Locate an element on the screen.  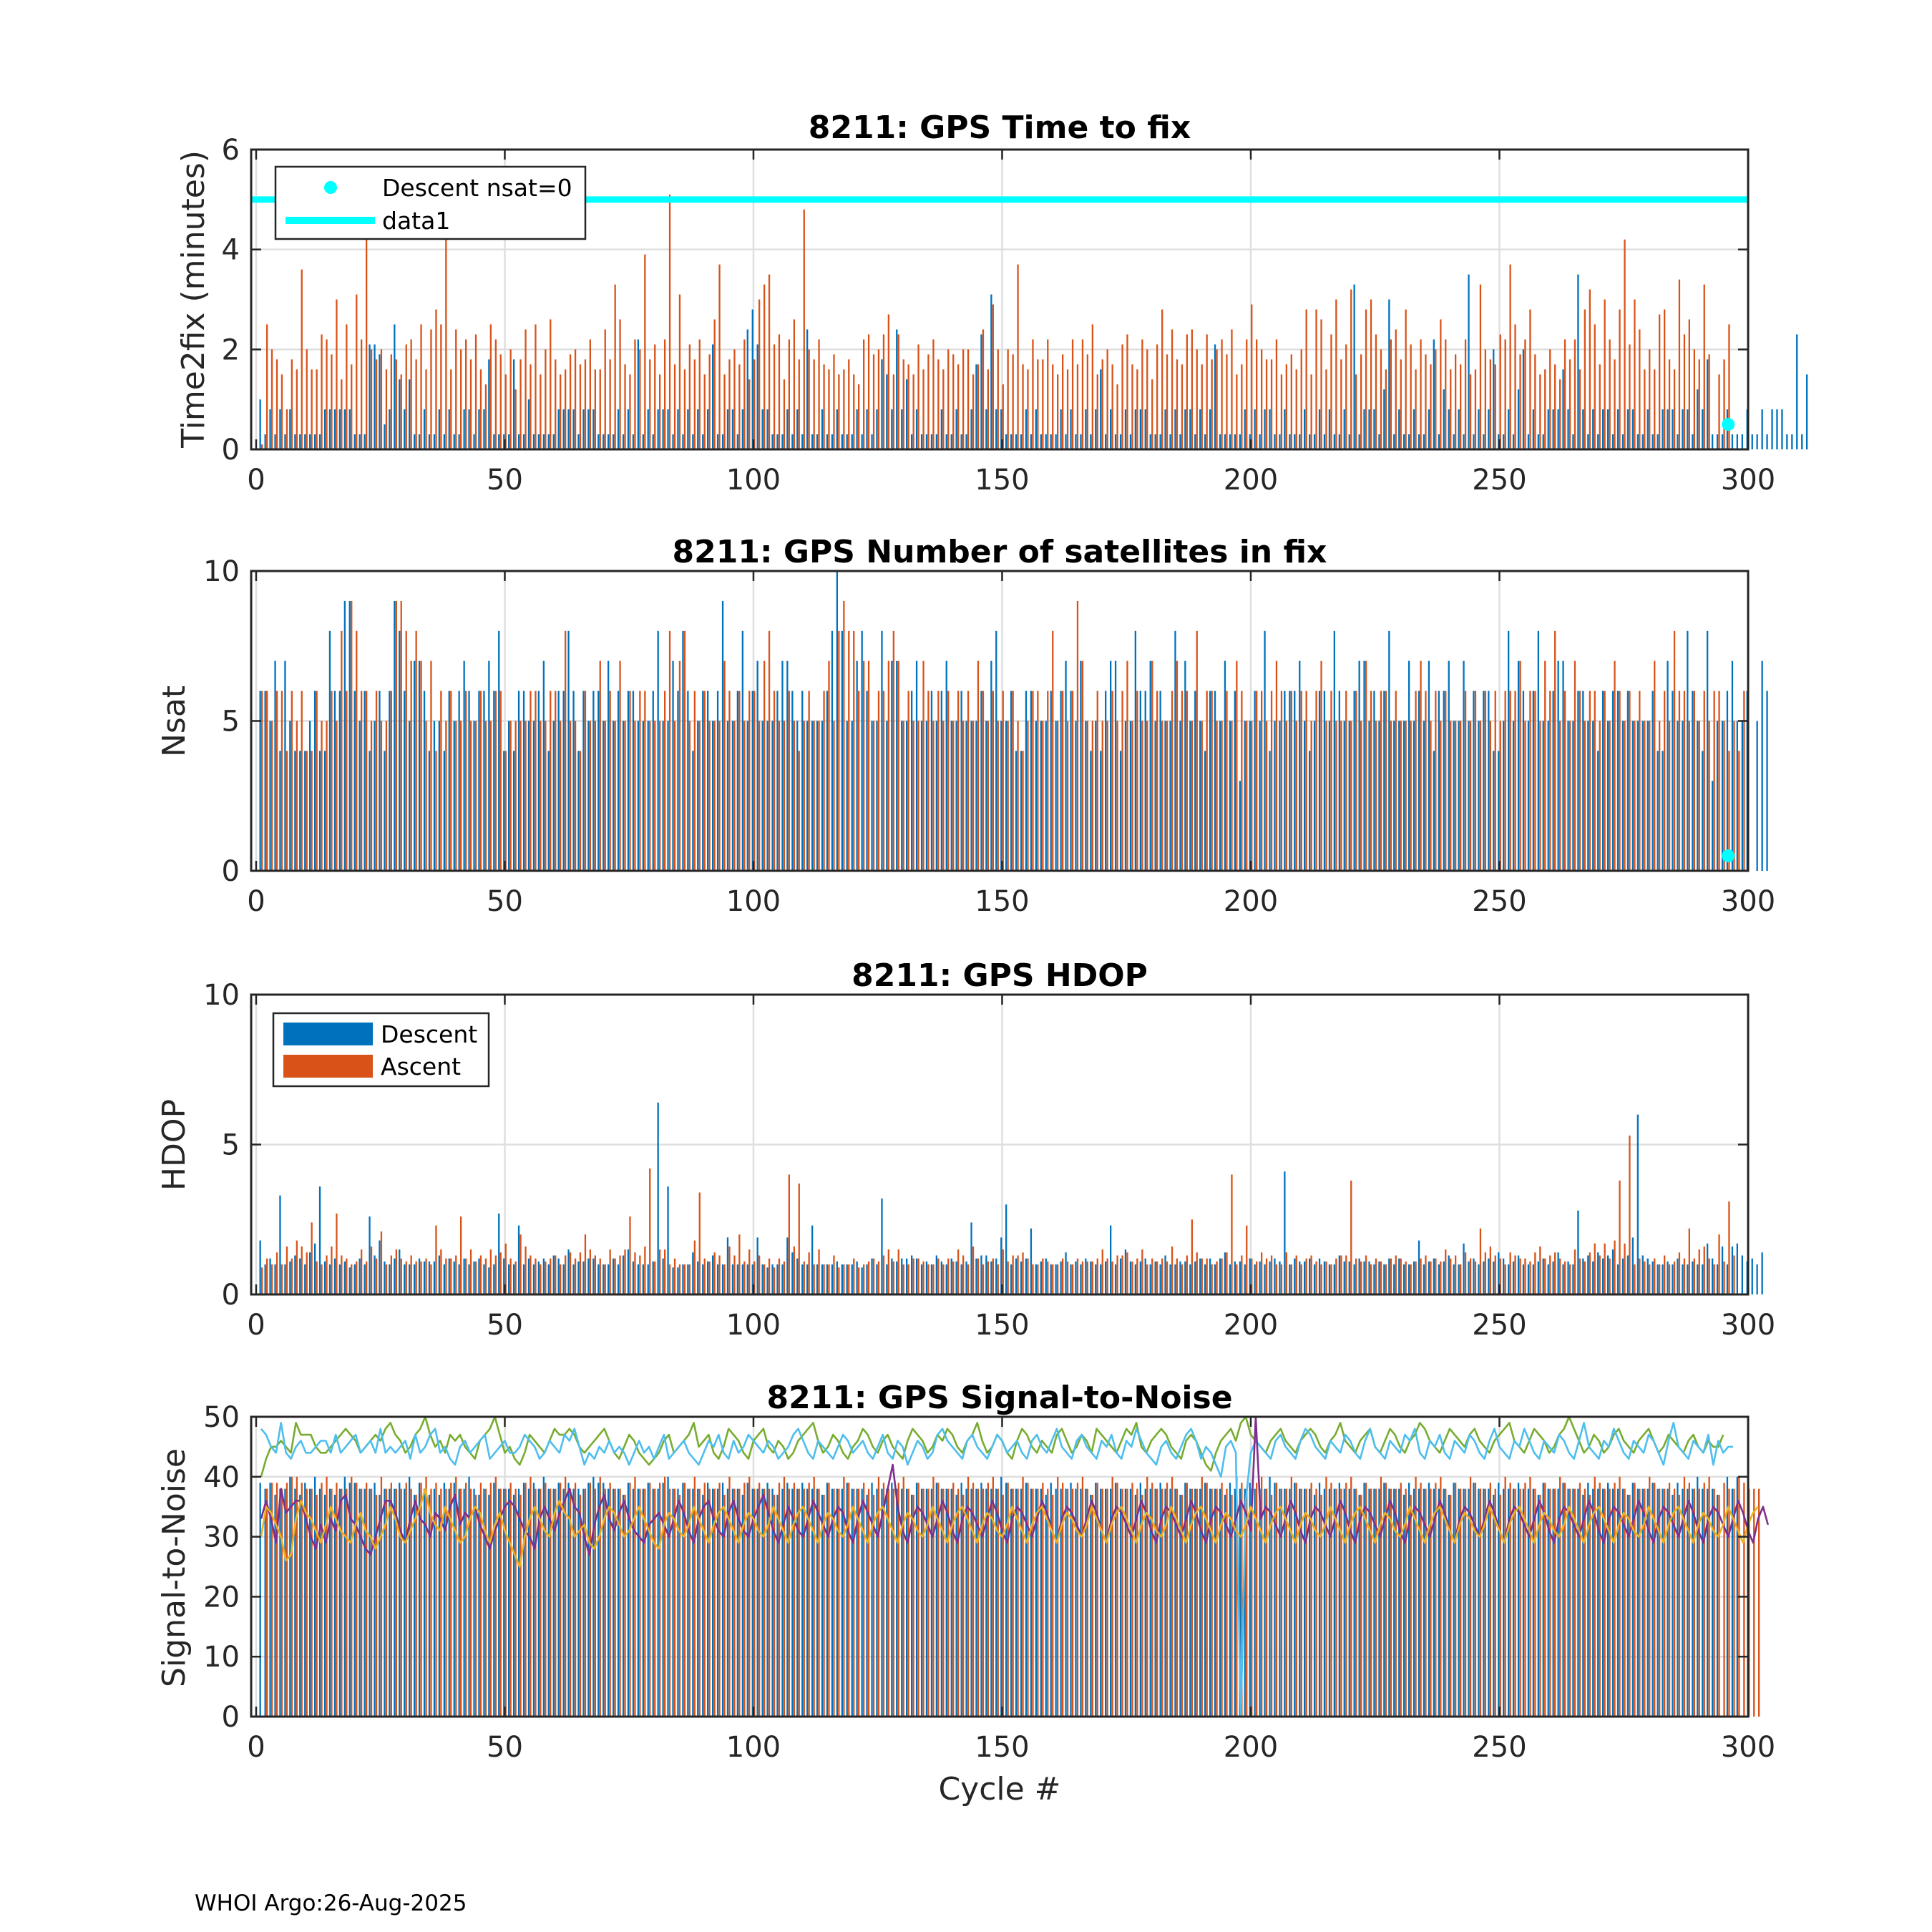
y-tick-label: 0 is located at coordinates (231, 871).